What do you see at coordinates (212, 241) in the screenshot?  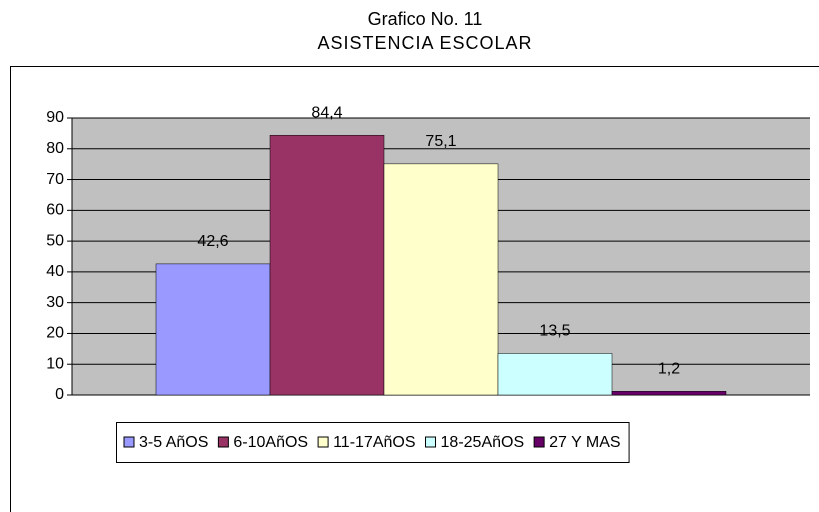 I see `data-label: 42,6` at bounding box center [212, 241].